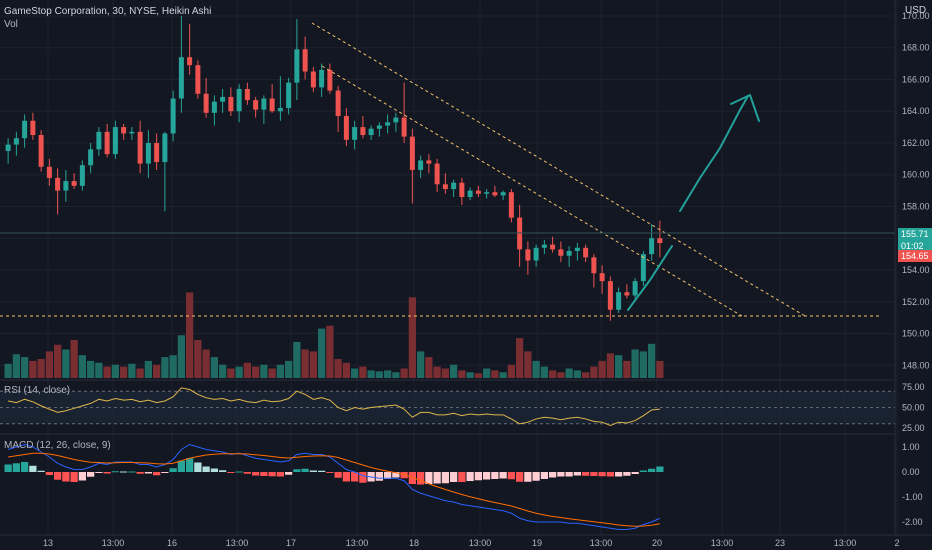  Describe the element at coordinates (480, 543) in the screenshot. I see `time-axis-label: 13:00` at that location.